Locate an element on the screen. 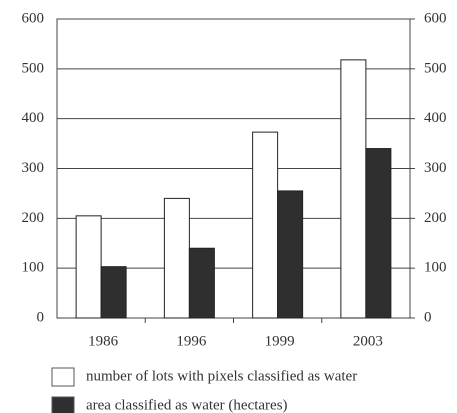  y2-tick-label: 0 is located at coordinates (428, 317).